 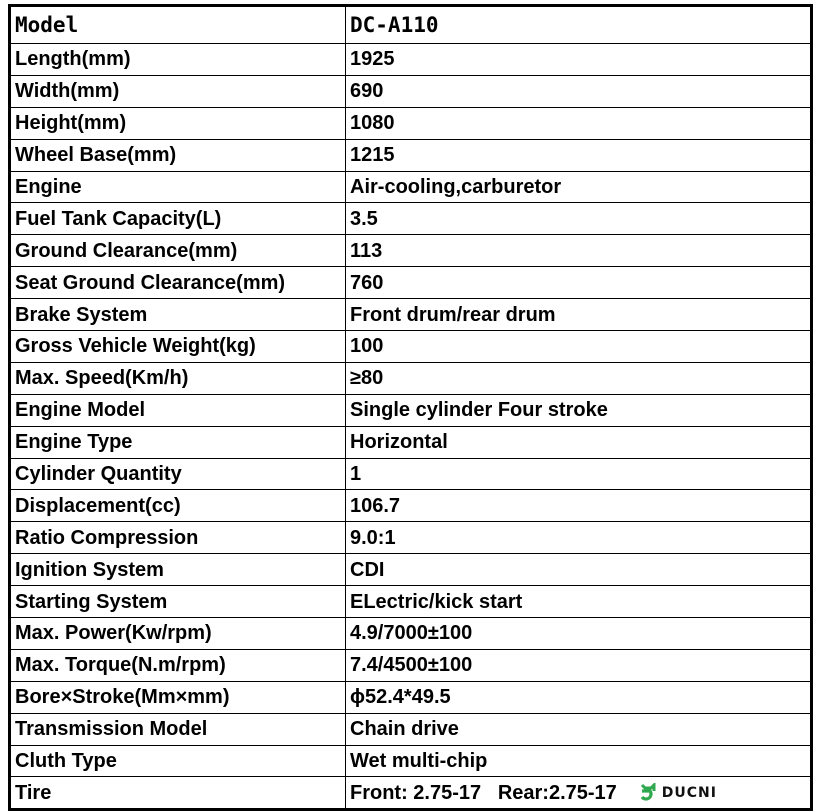 I want to click on spec-value: Horizontal, so click(x=578, y=442).